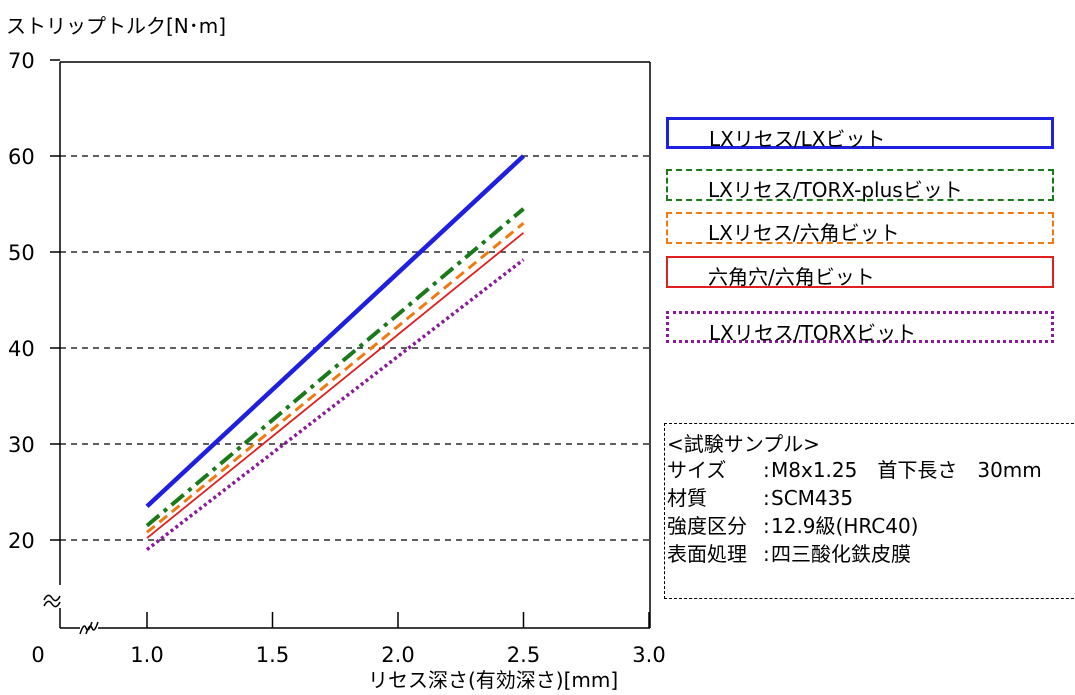 The width and height of the screenshot is (1075, 695). What do you see at coordinates (813, 333) in the screenshot?
I see `legend-label: LXリセス/TORXビット` at bounding box center [813, 333].